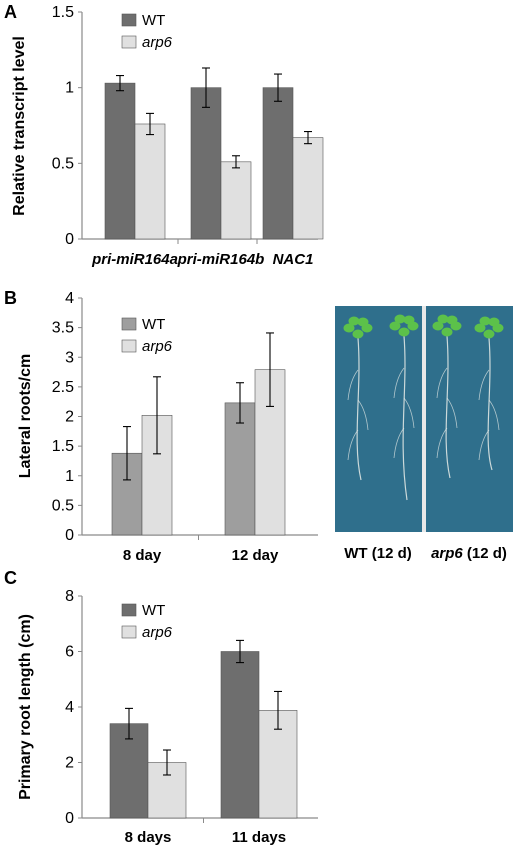  What do you see at coordinates (19, 126) in the screenshot?
I see `panel-a-y-axis-label: Relative transcript level` at bounding box center [19, 126].